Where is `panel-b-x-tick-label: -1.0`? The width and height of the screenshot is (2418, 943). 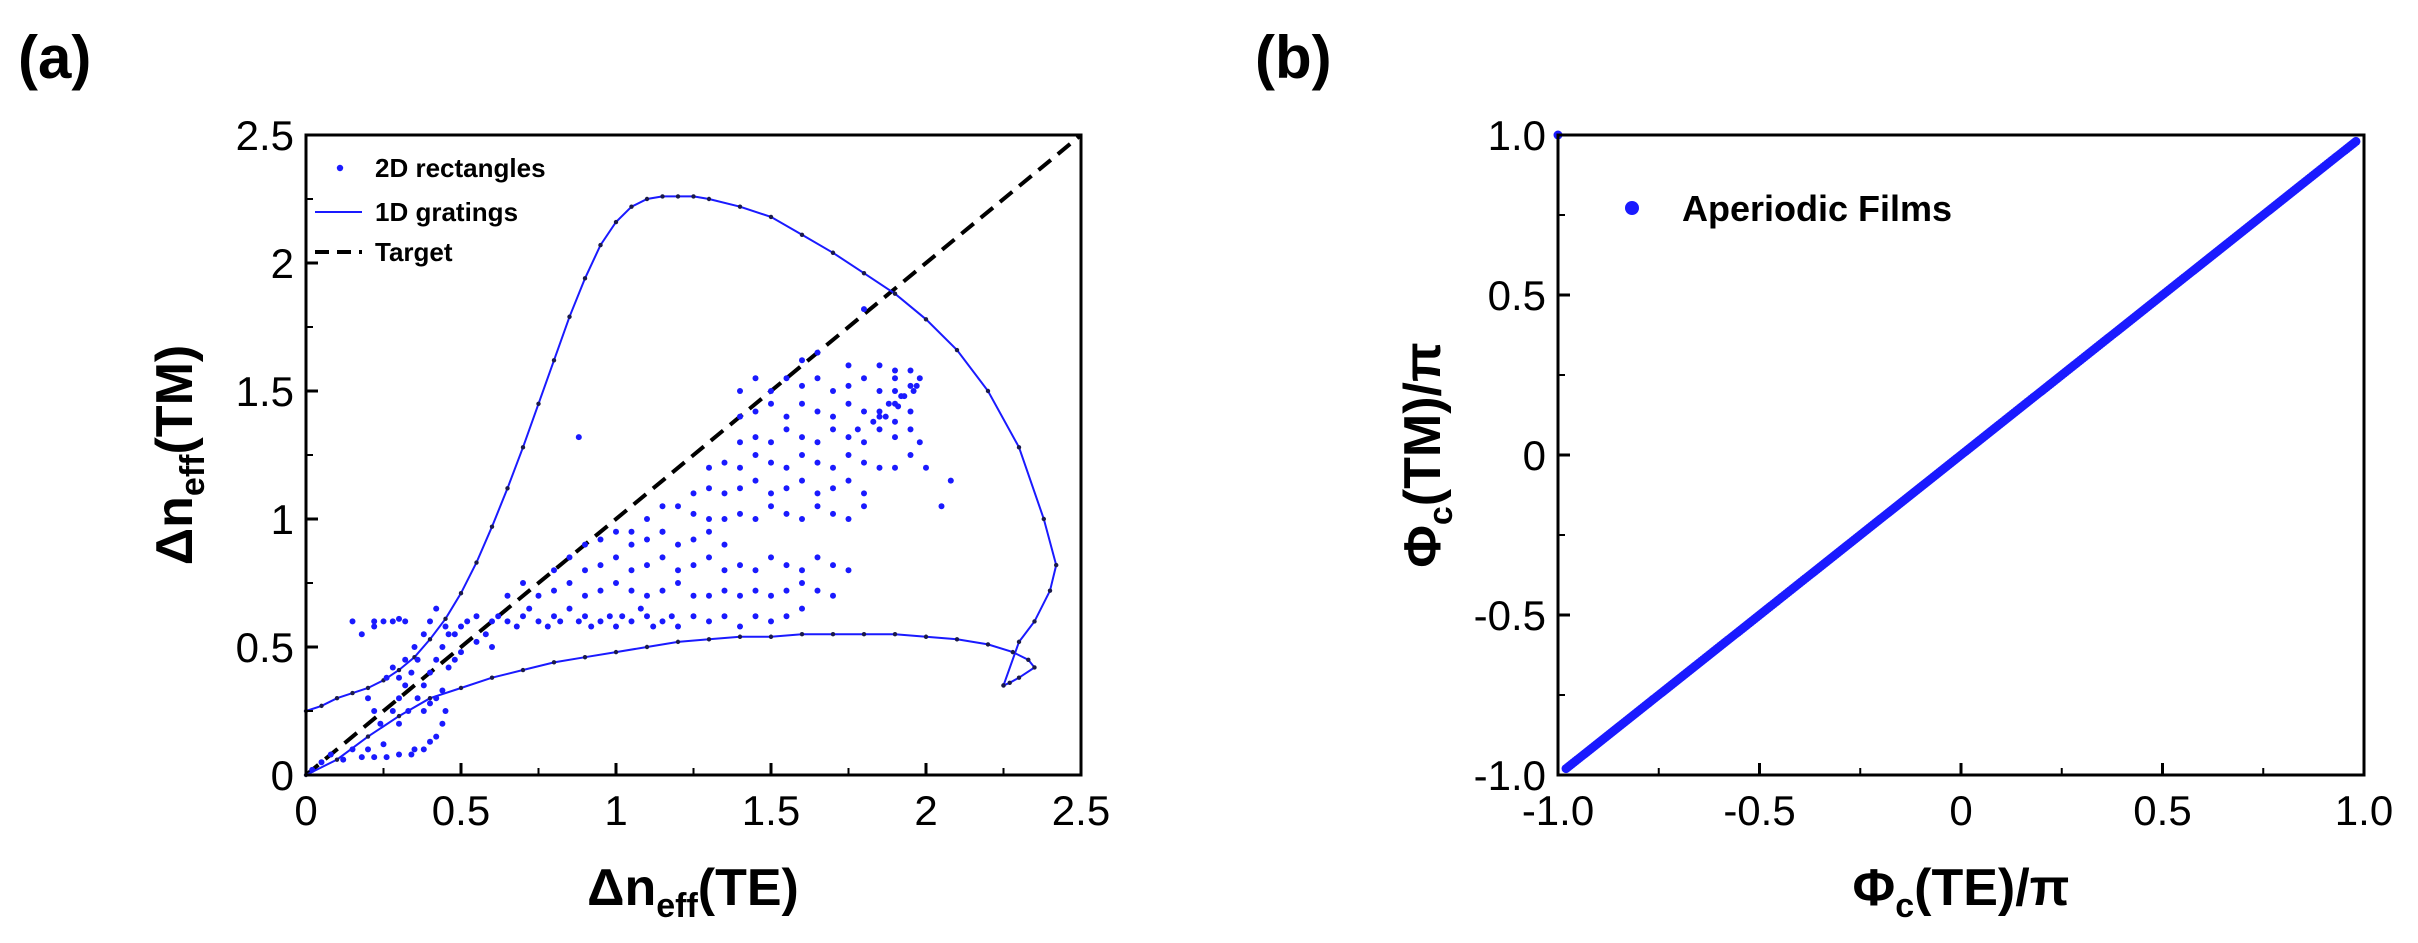
panel-b-x-tick-label: -1.0 is located at coordinates (1558, 810).